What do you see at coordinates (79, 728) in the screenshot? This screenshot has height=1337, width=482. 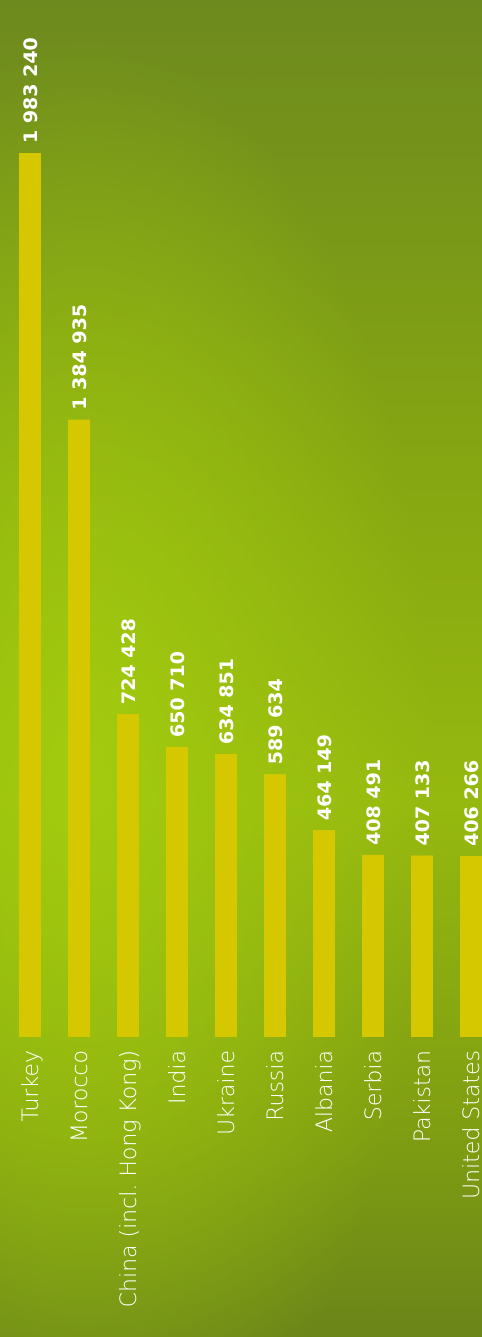 I see `bar-morocco` at bounding box center [79, 728].